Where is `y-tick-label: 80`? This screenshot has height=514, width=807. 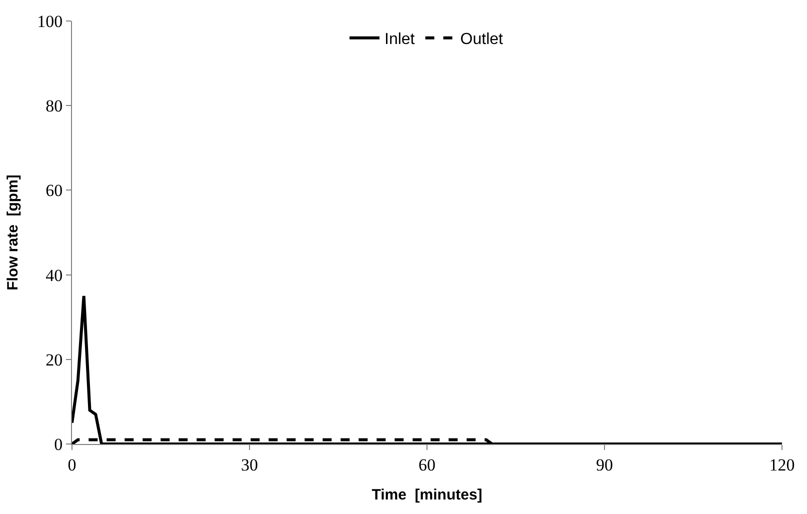 y-tick-label: 80 is located at coordinates (54, 106).